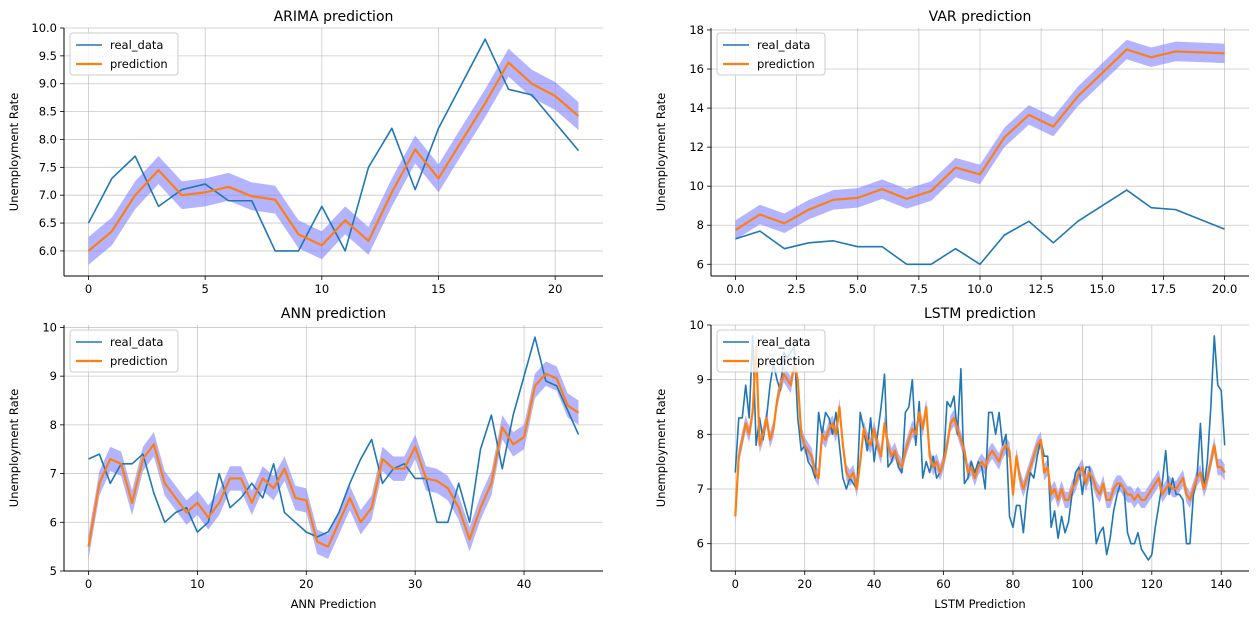  I want to click on ann-legend-label-prediction: prediction, so click(139, 361).